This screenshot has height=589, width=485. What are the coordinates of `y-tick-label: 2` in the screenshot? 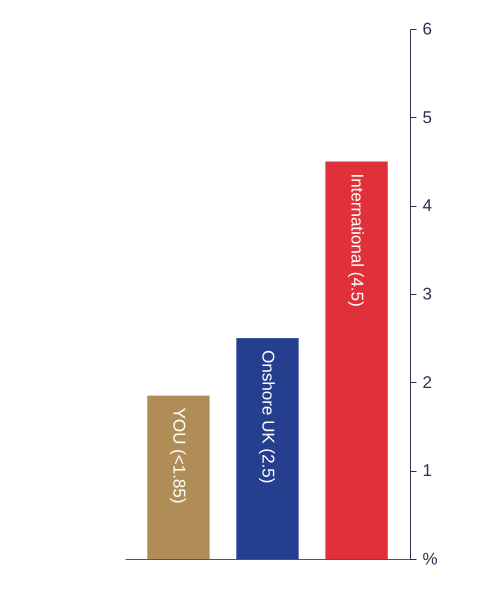 It's located at (427, 382).